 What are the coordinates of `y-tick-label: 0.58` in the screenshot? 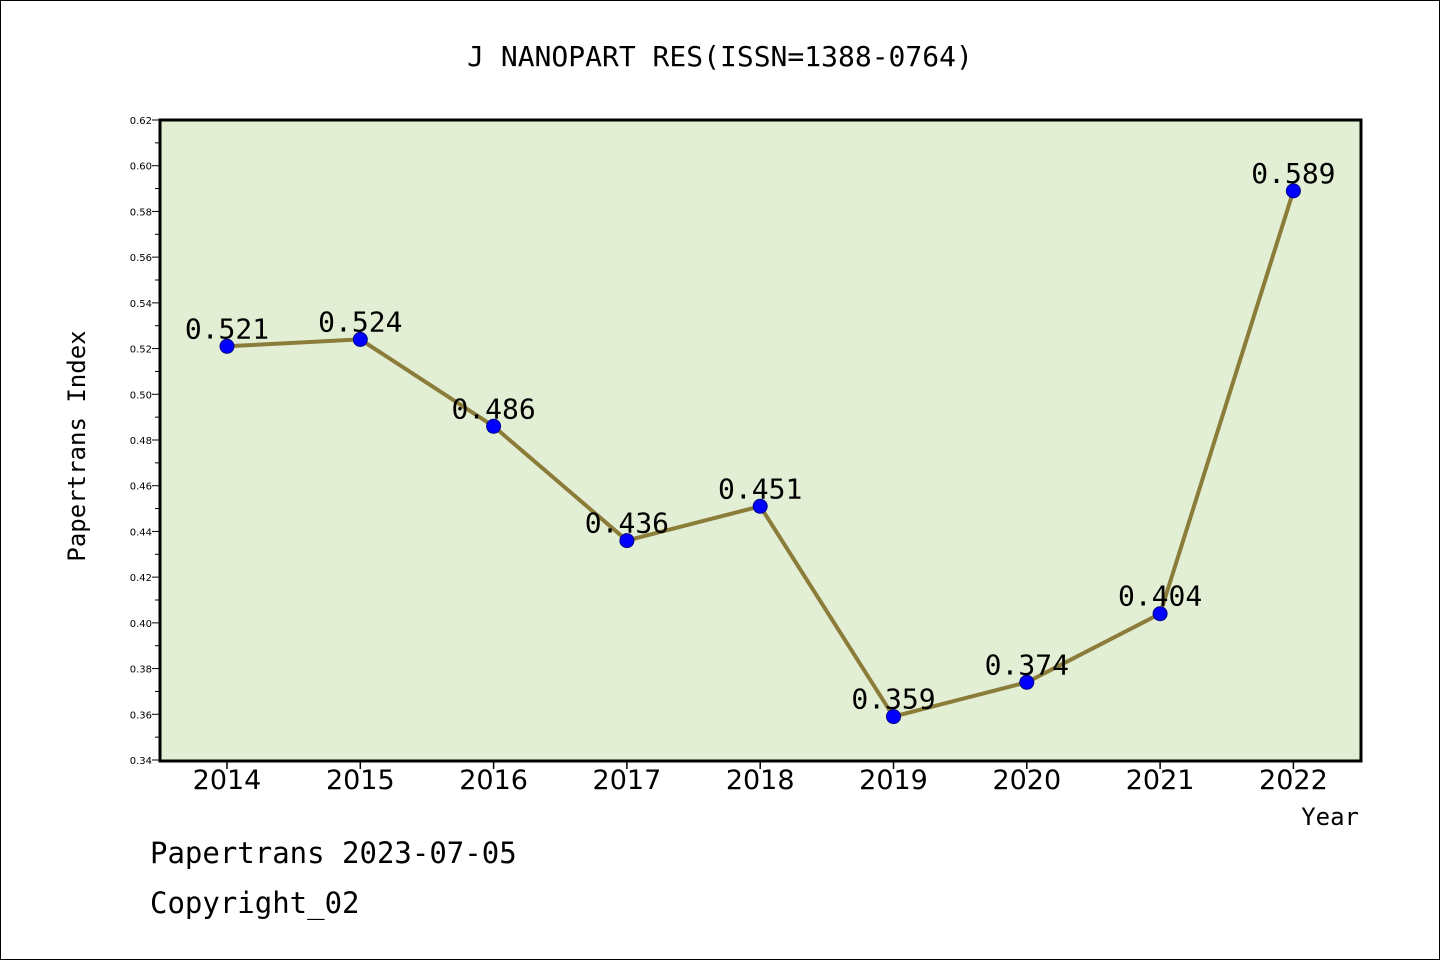 It's located at (141, 212).